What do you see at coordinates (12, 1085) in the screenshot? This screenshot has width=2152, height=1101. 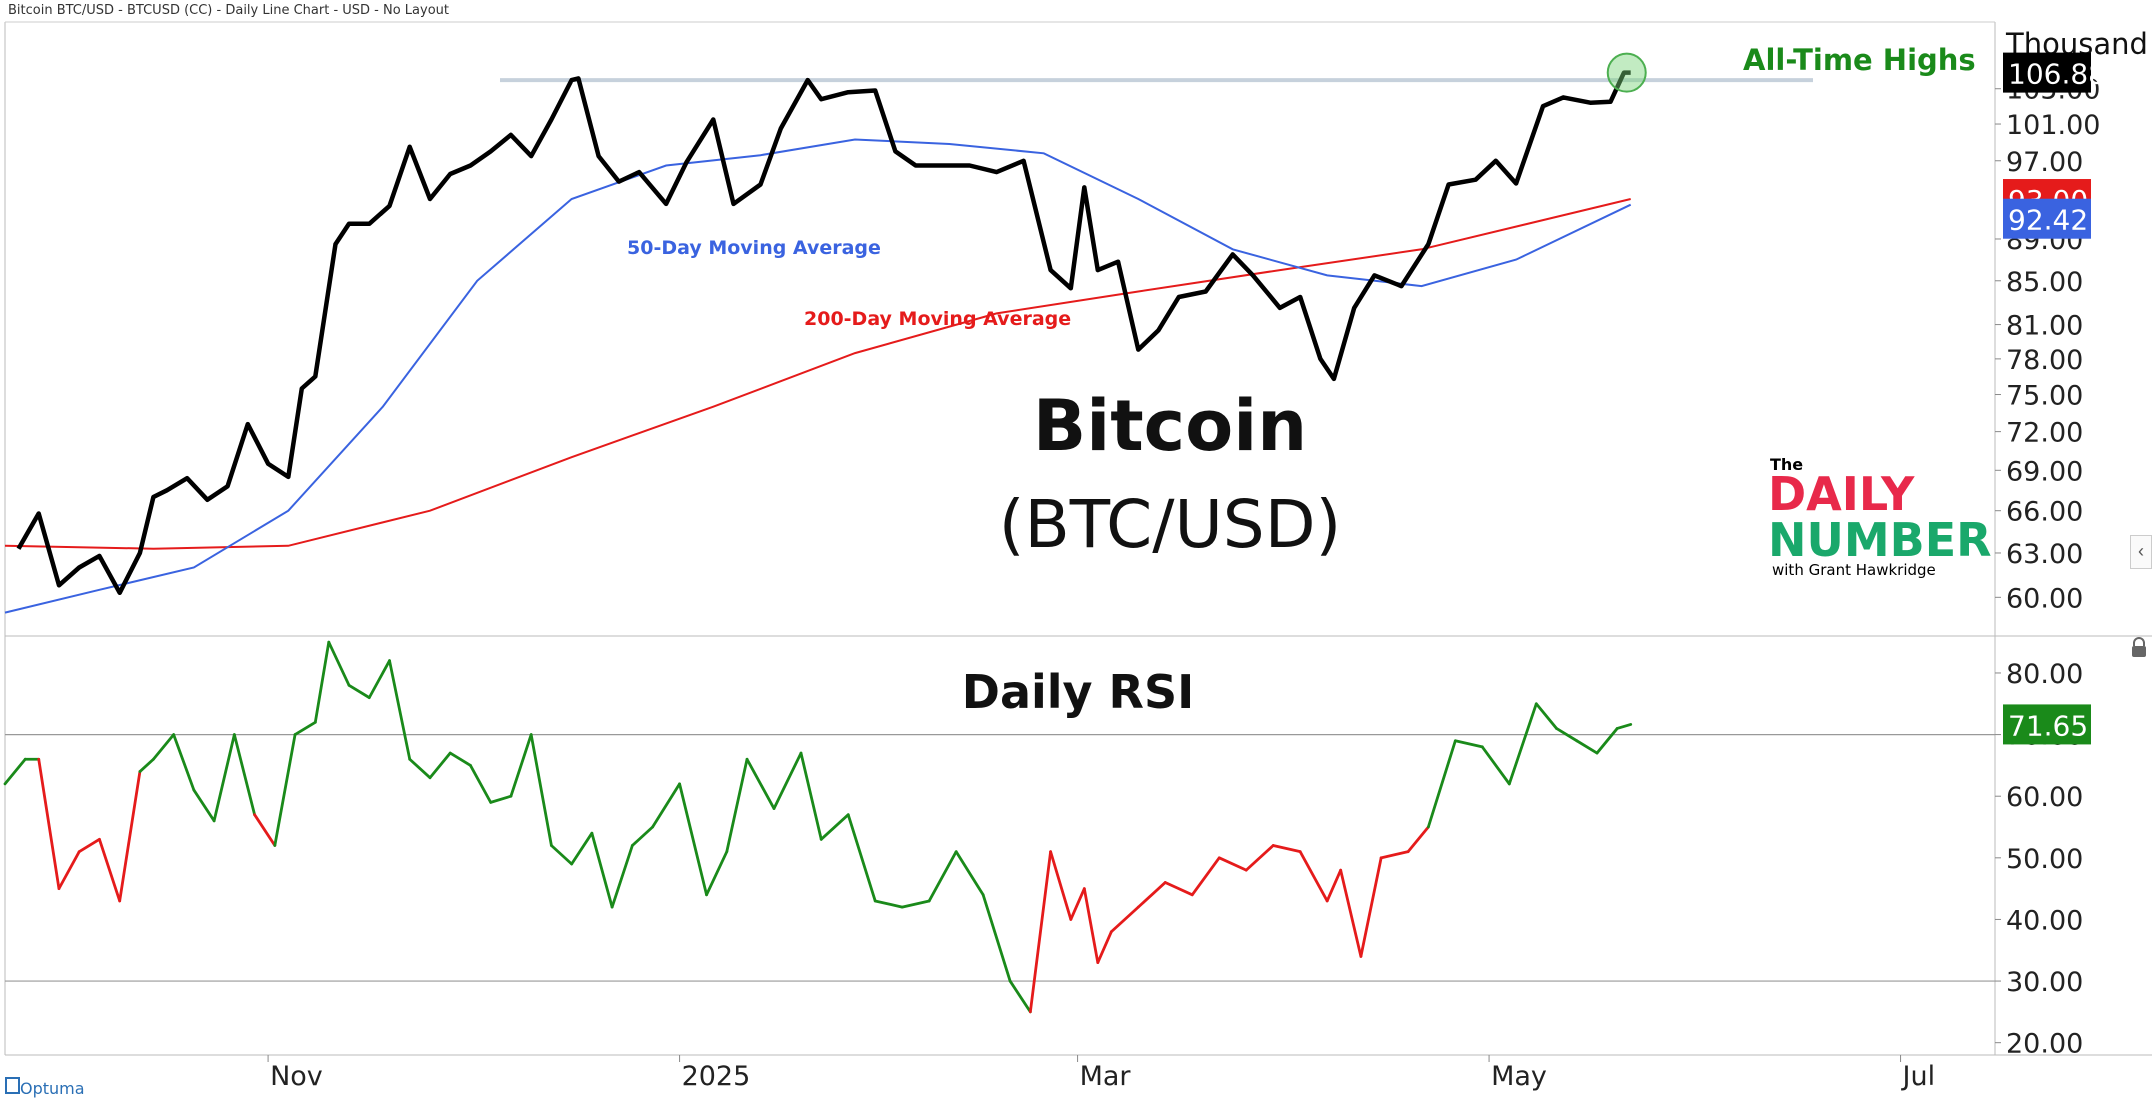 I see `optuma-logo-icon` at bounding box center [12, 1085].